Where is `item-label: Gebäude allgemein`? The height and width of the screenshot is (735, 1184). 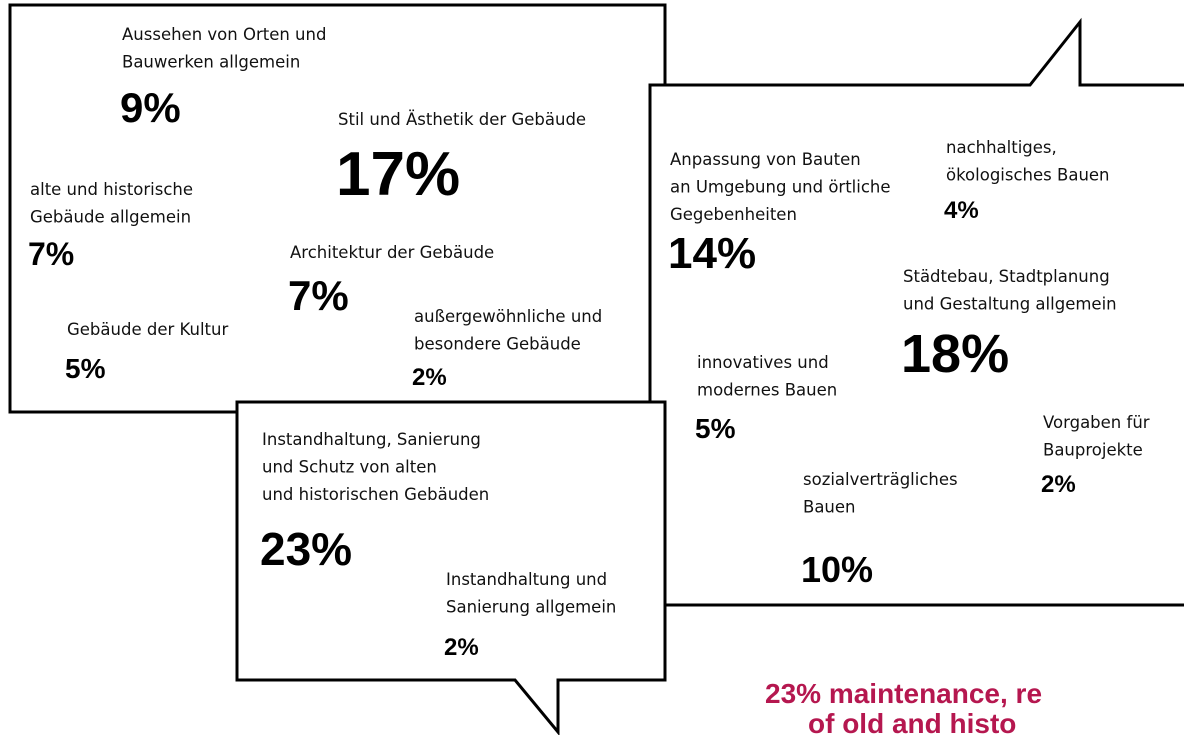
item-label: Gebäude allgemein is located at coordinates (110, 217).